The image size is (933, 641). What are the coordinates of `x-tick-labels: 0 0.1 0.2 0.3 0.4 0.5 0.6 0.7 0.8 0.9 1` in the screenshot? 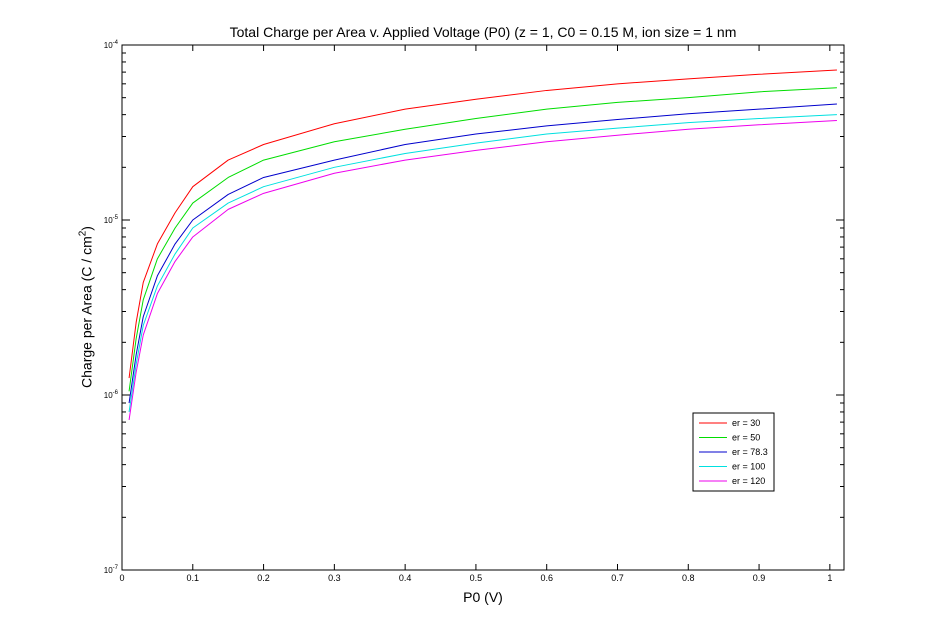 It's located at (475, 578).